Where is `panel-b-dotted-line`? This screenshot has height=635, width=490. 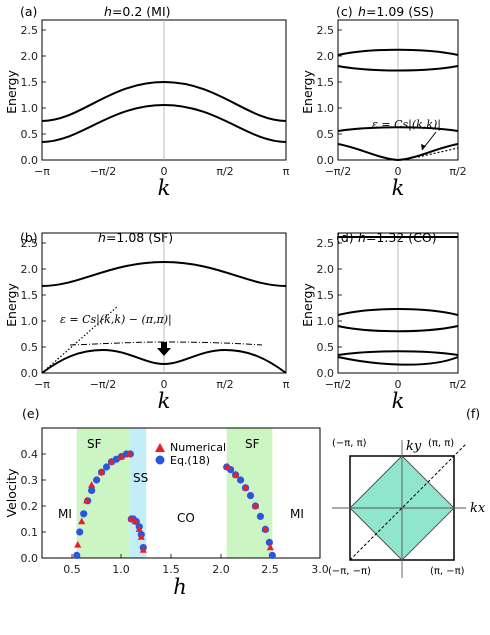 panel-b-dotted-line is located at coordinates (80, 339).